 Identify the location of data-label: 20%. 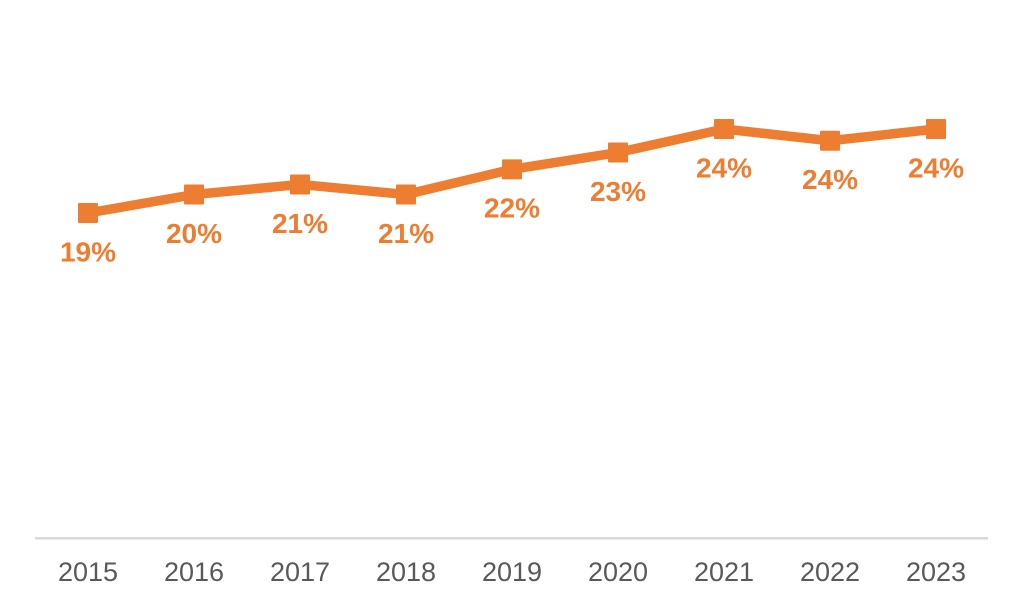
(194, 233).